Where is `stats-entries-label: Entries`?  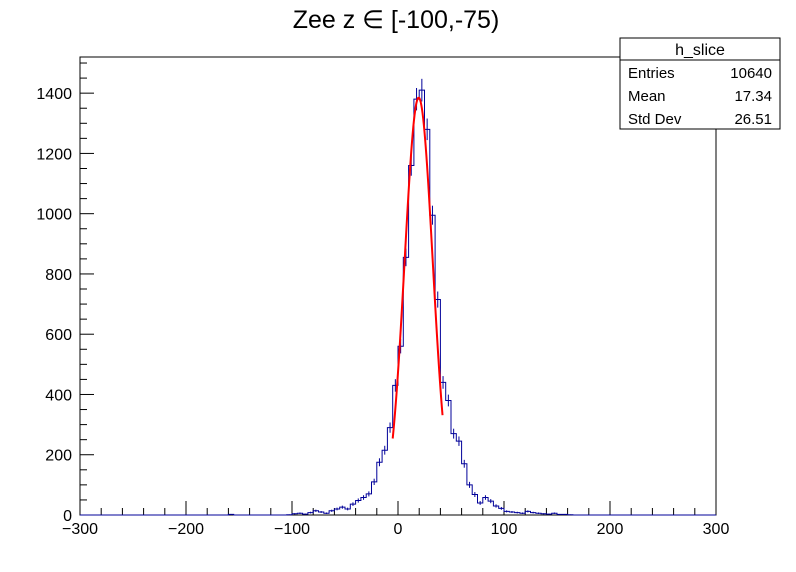 stats-entries-label: Entries is located at coordinates (651, 73).